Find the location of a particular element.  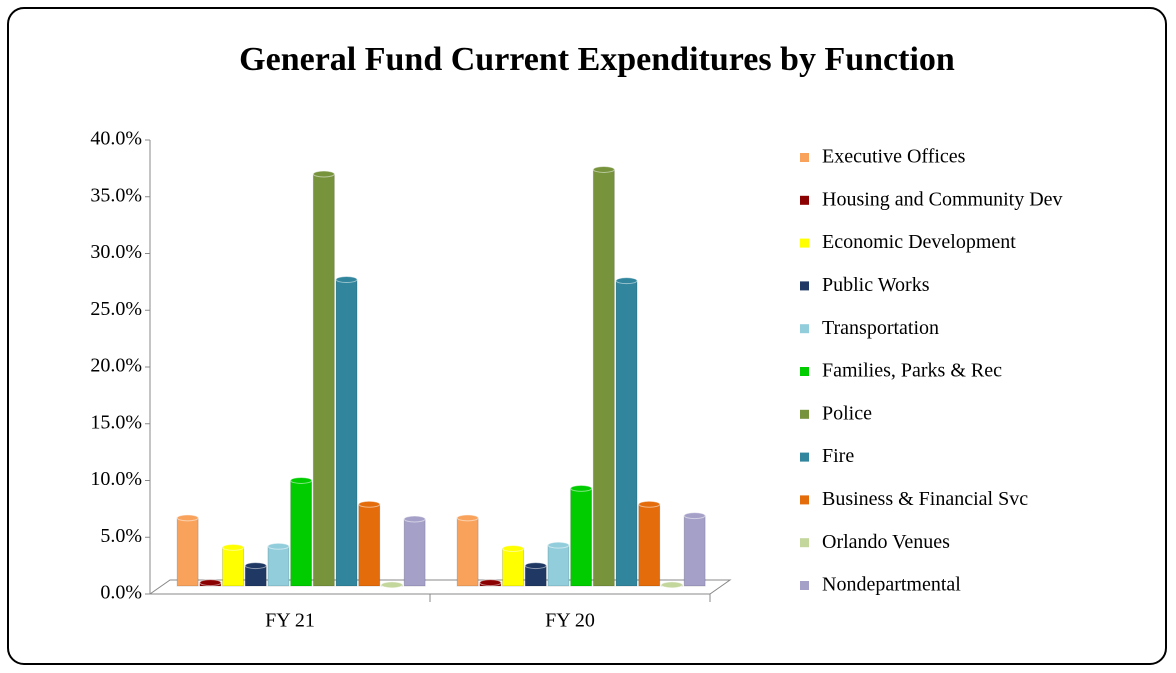

legend-label: Economic Development is located at coordinates (919, 242).